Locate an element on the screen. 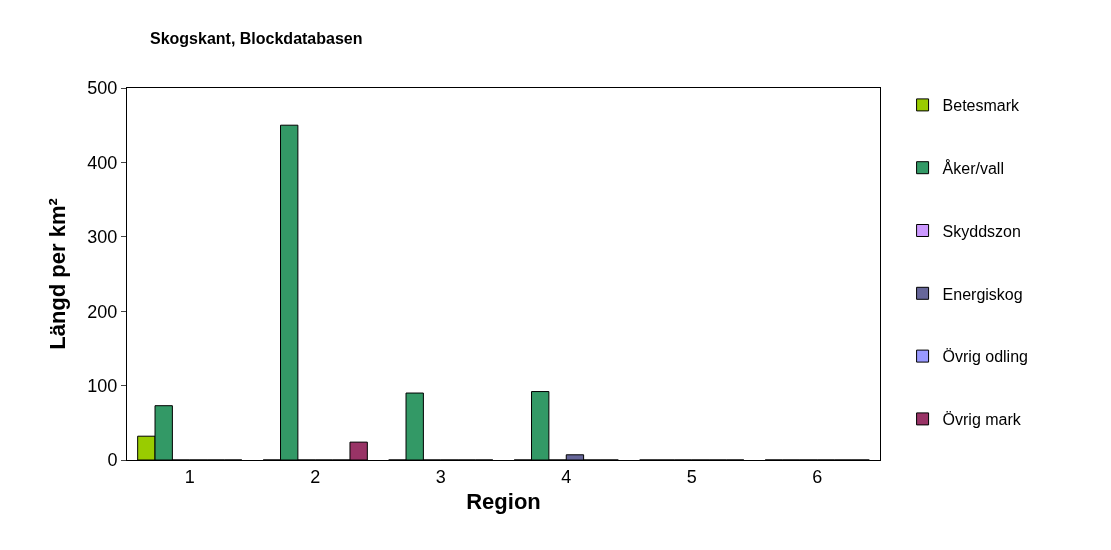 Image resolution: width=1111 pixels, height=550 pixels. legend-label: Åker/vall is located at coordinates (973, 167).